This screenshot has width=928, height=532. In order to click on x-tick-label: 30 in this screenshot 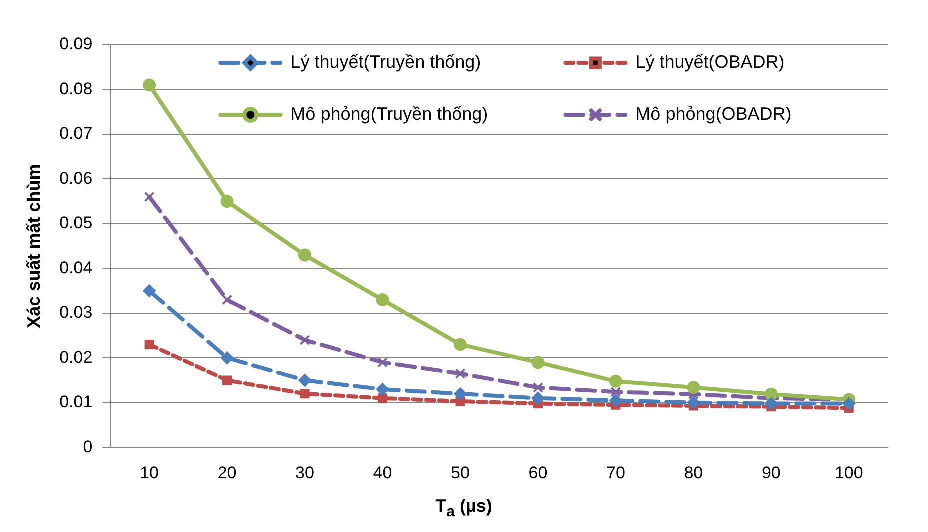, I will do `click(305, 472)`.